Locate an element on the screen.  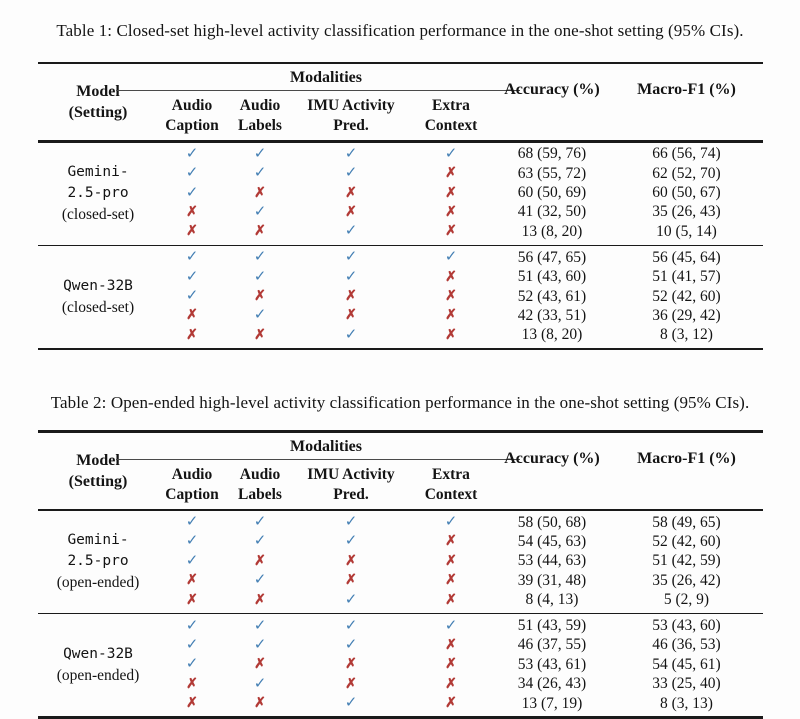
column-header-audio-labels: Audio Labels is located at coordinates (260, 116).